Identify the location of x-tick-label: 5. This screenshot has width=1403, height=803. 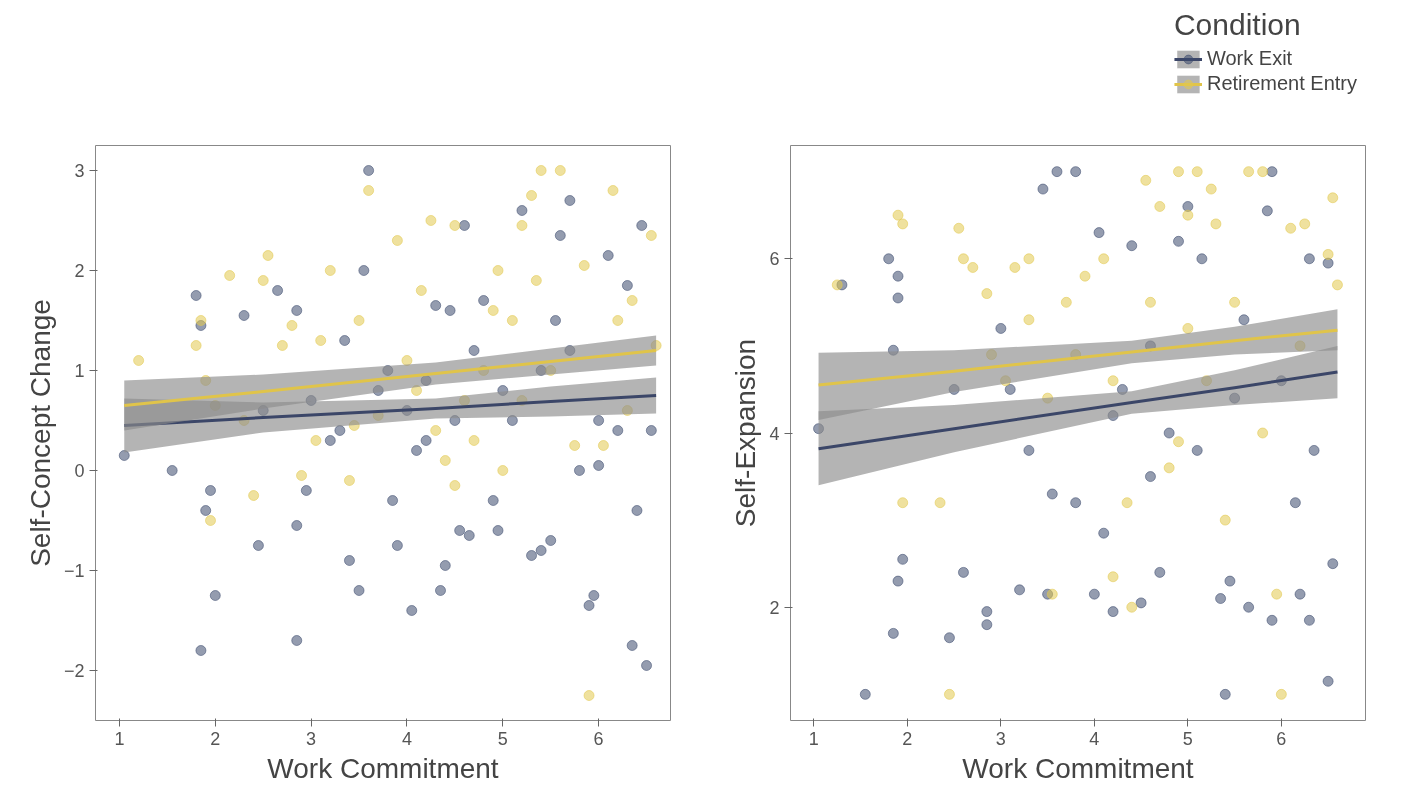
(1187, 738).